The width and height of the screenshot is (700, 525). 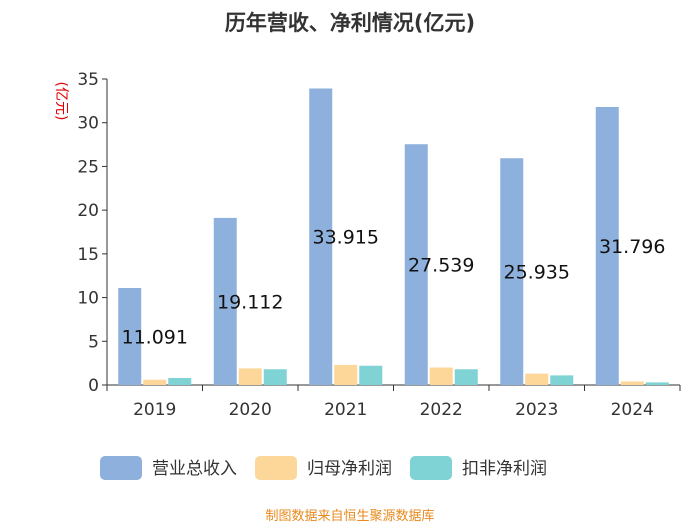 I want to click on y-tick-label: 15, so click(x=88, y=255).